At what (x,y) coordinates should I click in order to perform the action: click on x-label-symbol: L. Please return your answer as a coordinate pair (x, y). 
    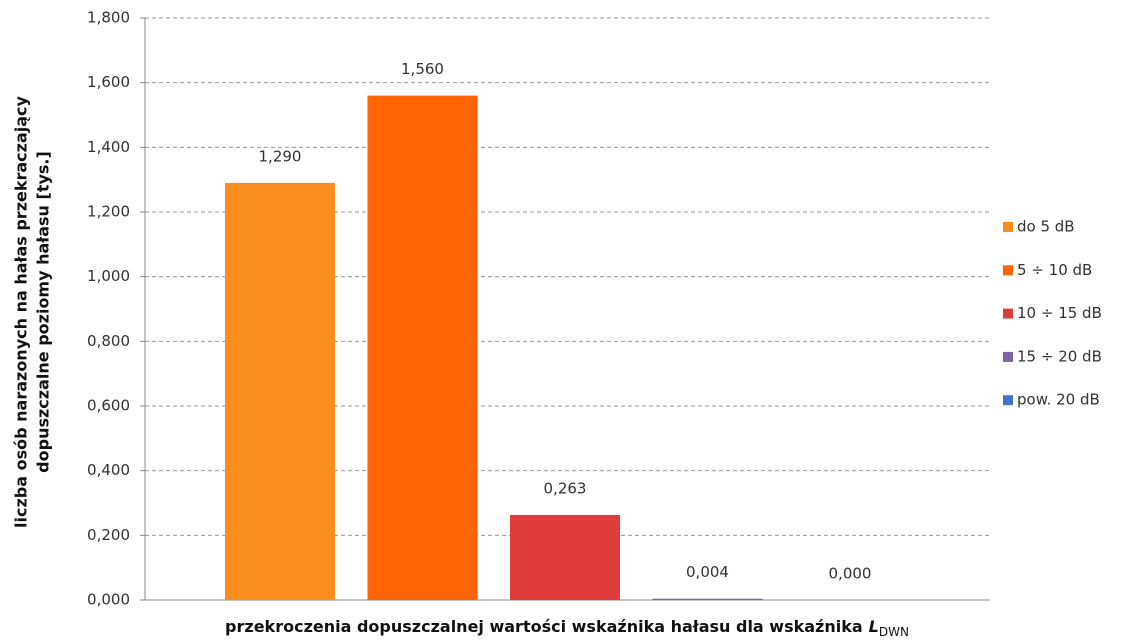
    Looking at the image, I should click on (874, 626).